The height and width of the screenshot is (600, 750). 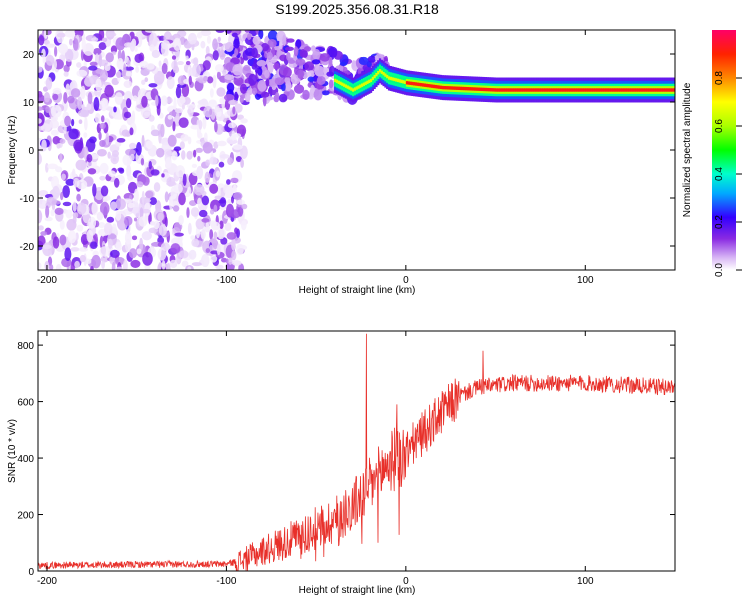 I want to click on snr-x-axis-title: Height of straight line (km), so click(x=357, y=590).